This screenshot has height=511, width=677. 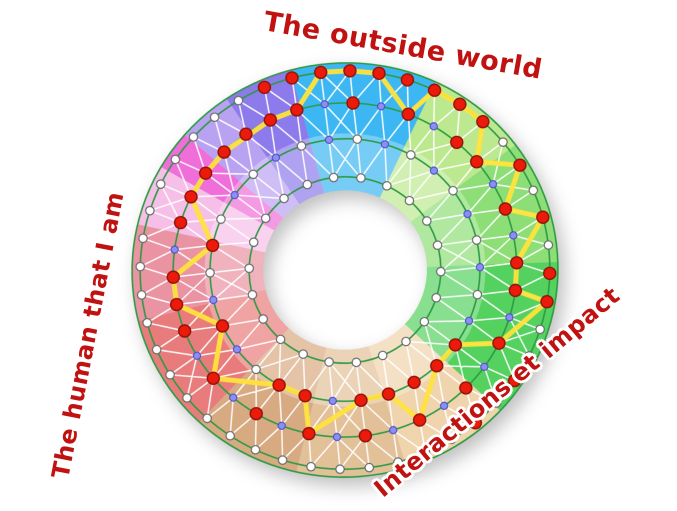 I want to click on sector-tan-light, so click(x=436, y=392).